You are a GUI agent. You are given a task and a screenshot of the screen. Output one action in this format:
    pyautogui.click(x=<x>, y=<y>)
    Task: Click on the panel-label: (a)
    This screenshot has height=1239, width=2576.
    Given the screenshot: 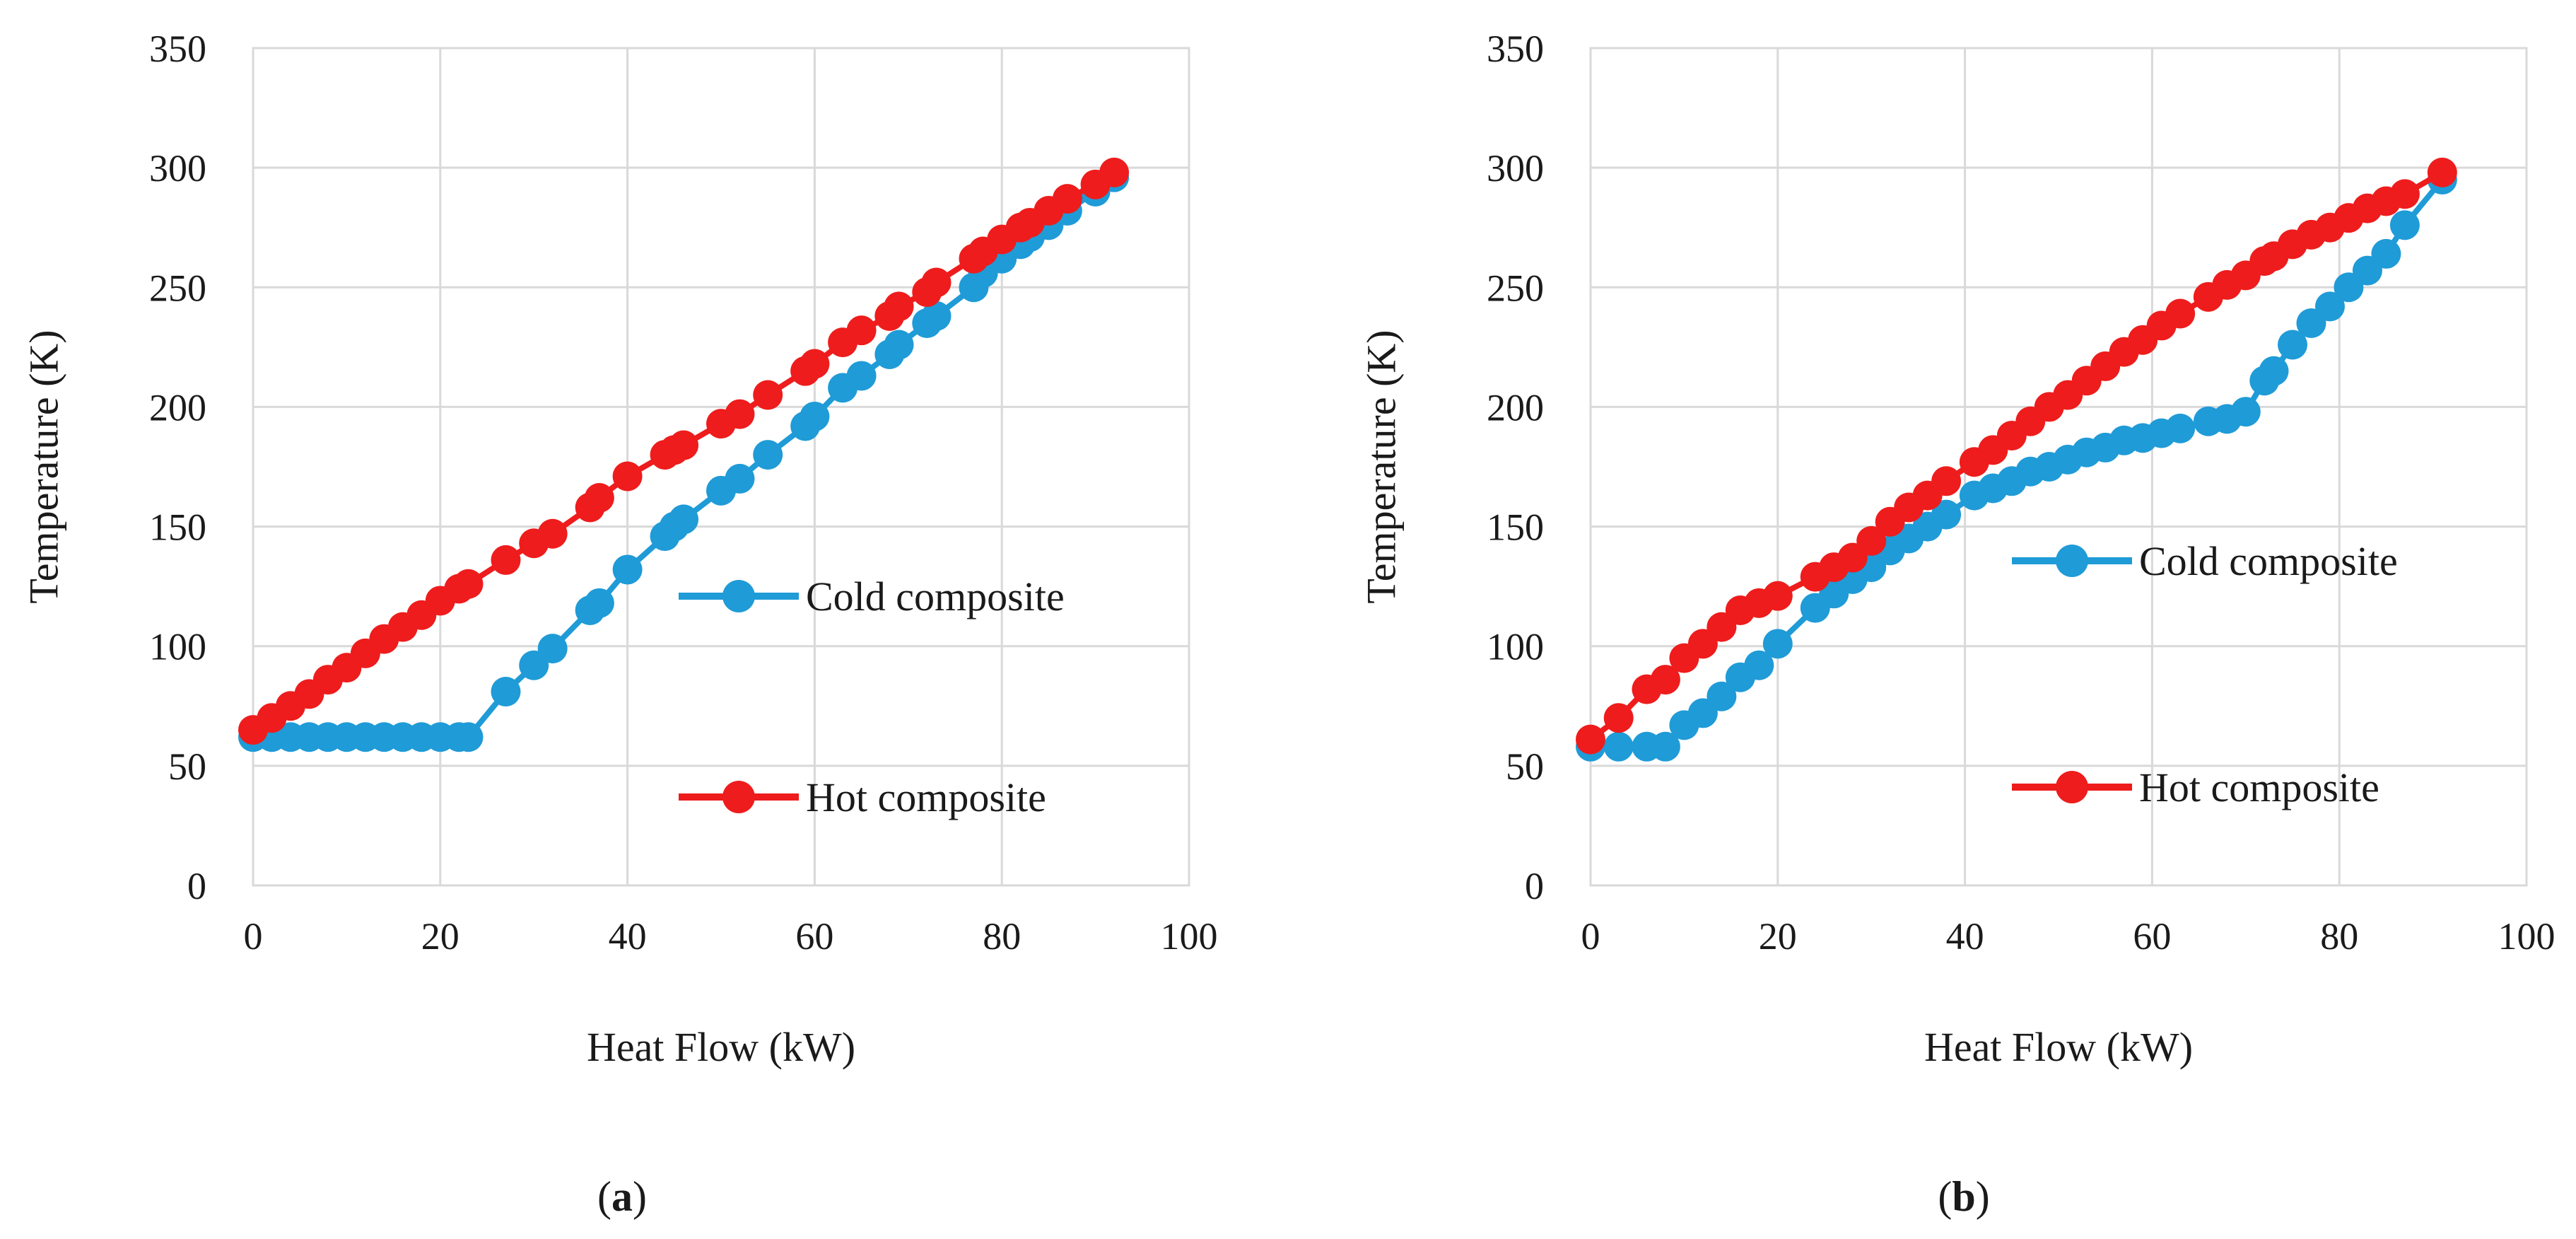 What is the action you would take?
    pyautogui.click(x=622, y=1196)
    